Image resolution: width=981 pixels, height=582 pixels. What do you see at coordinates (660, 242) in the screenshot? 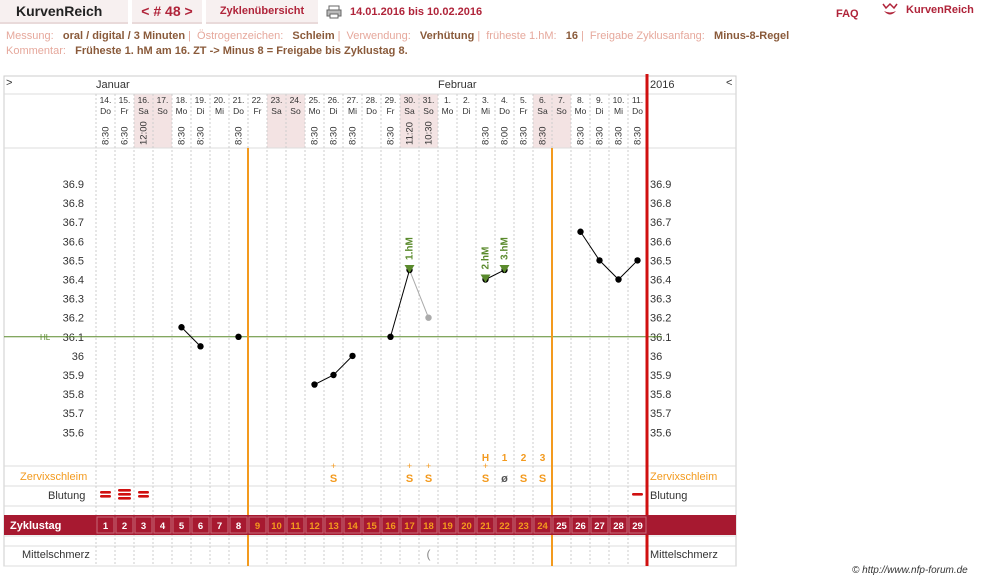
I see `y-tick-right: 36.6` at bounding box center [660, 242].